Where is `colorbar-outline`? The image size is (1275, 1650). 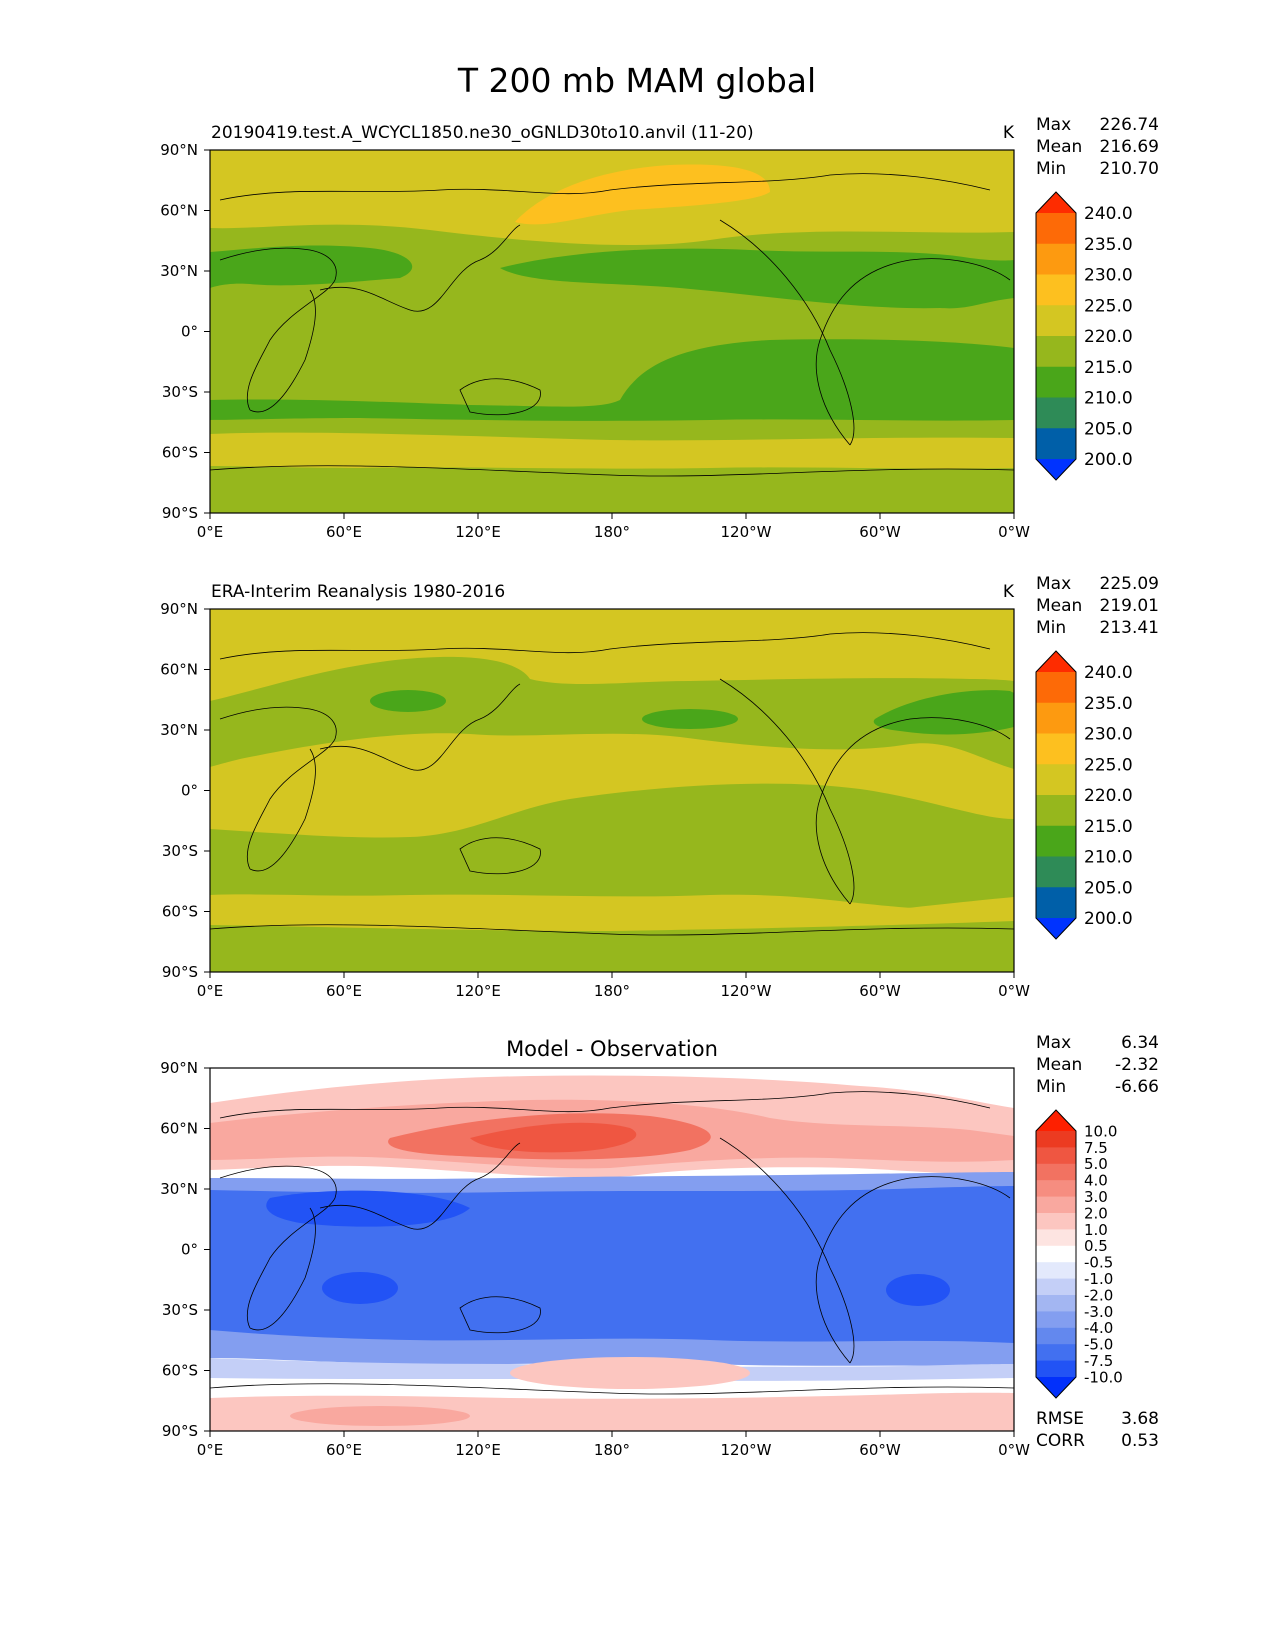 colorbar-outline is located at coordinates (1056, 795).